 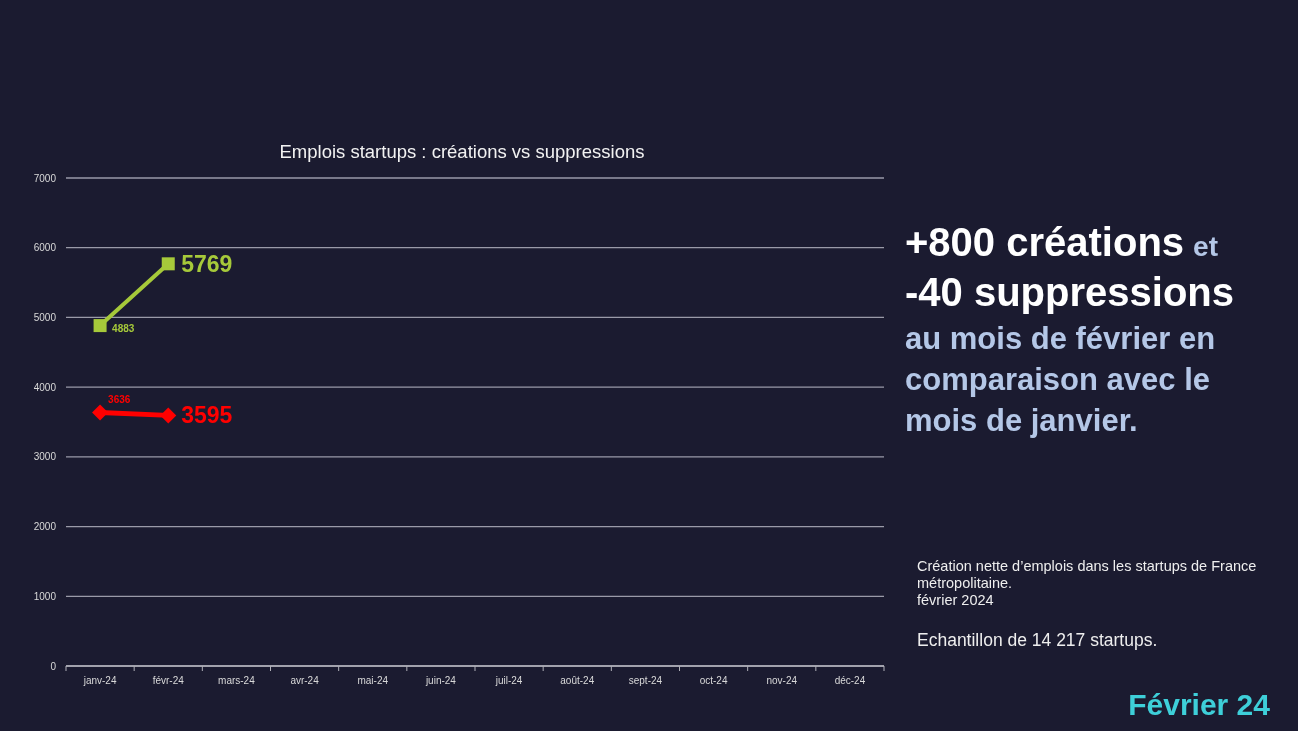 I want to click on x-tick-label: janv-24, so click(x=99, y=680).